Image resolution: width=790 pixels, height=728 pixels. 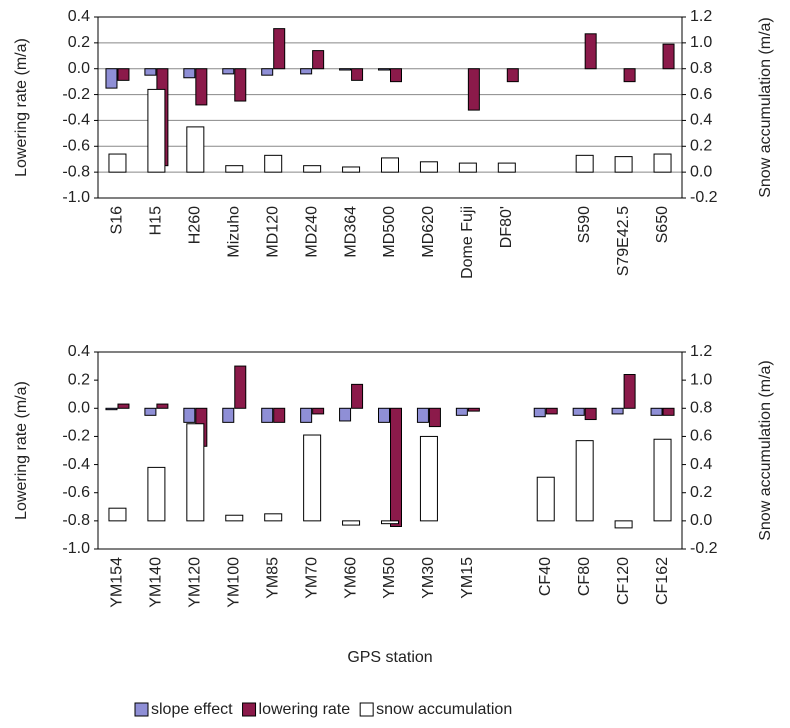 What do you see at coordinates (76, 436) in the screenshot?
I see `y-tick-label: -0.2` at bounding box center [76, 436].